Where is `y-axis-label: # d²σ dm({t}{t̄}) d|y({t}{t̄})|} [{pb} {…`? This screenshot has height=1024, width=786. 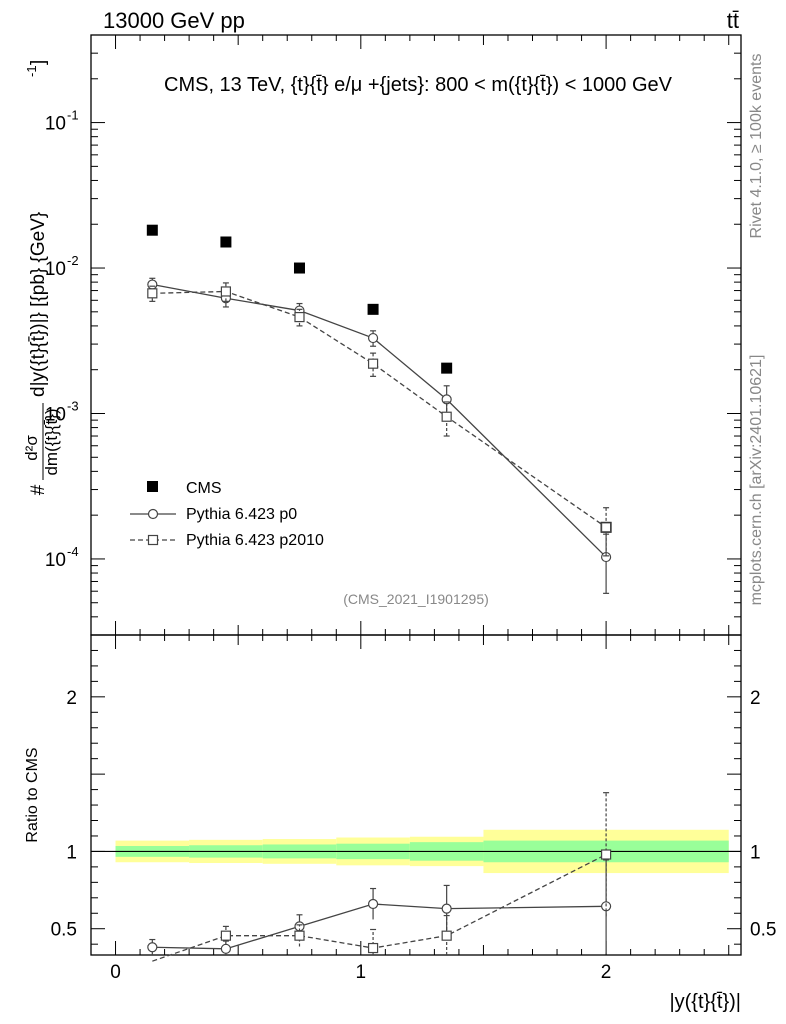 y-axis-label: # d²σ dm({t}{t̄}) d|y({t}{t̄})|} [{pb} {… is located at coordinates (41, 278).